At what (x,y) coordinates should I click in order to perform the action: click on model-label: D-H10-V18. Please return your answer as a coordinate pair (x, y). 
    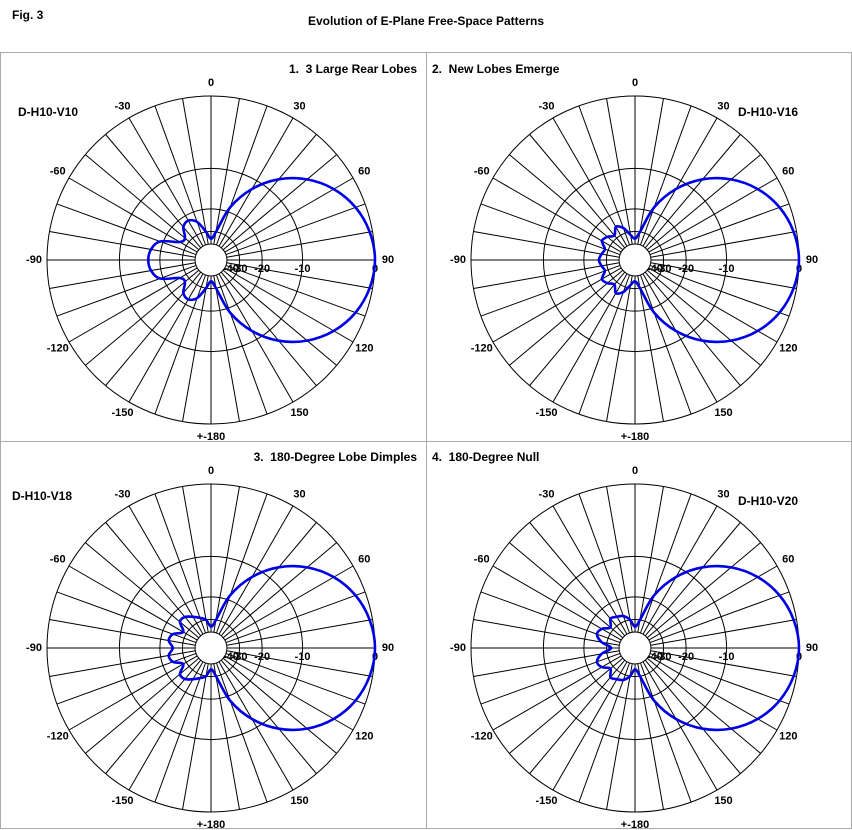
    Looking at the image, I should click on (42, 496).